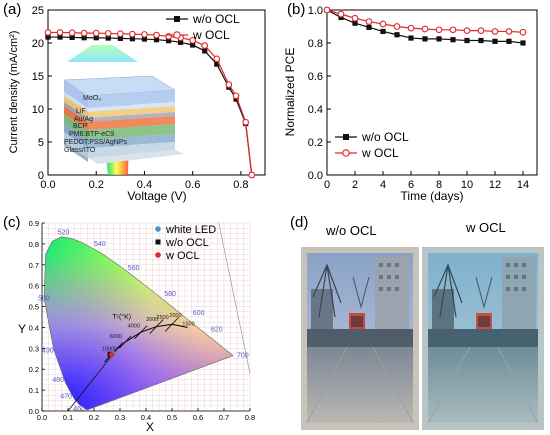 The height and width of the screenshot is (435, 550). Describe the element at coordinates (299, 222) in the screenshot. I see `panel-label-d: (d)` at that location.